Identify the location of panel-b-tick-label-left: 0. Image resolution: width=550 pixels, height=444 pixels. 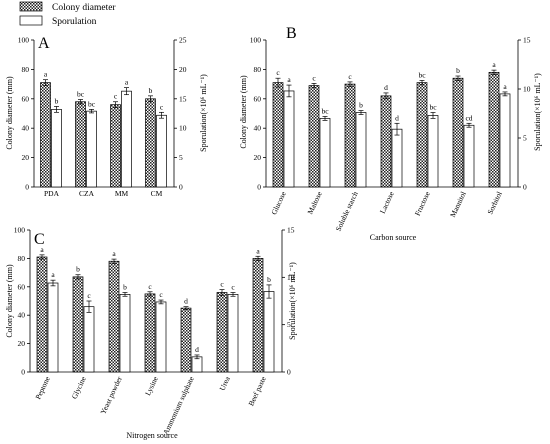
(259, 187).